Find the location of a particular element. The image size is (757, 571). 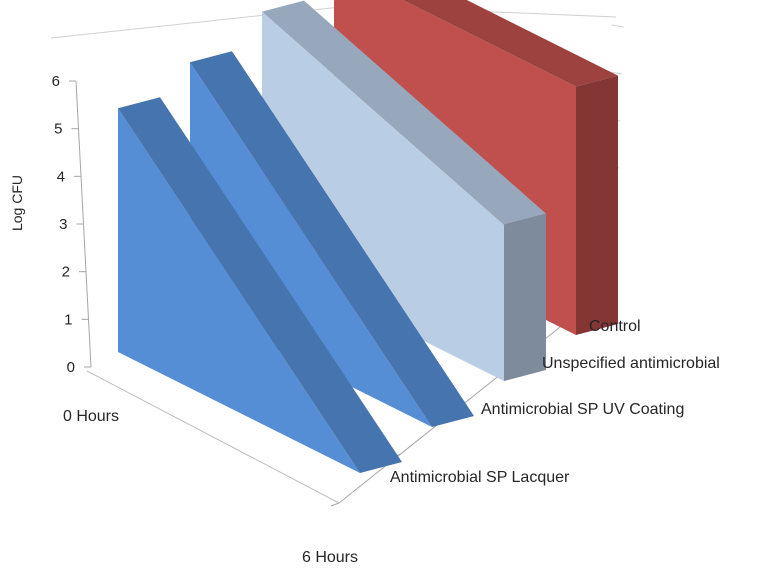

series-label-0: Antimicrobial SP Lacquer is located at coordinates (480, 477).